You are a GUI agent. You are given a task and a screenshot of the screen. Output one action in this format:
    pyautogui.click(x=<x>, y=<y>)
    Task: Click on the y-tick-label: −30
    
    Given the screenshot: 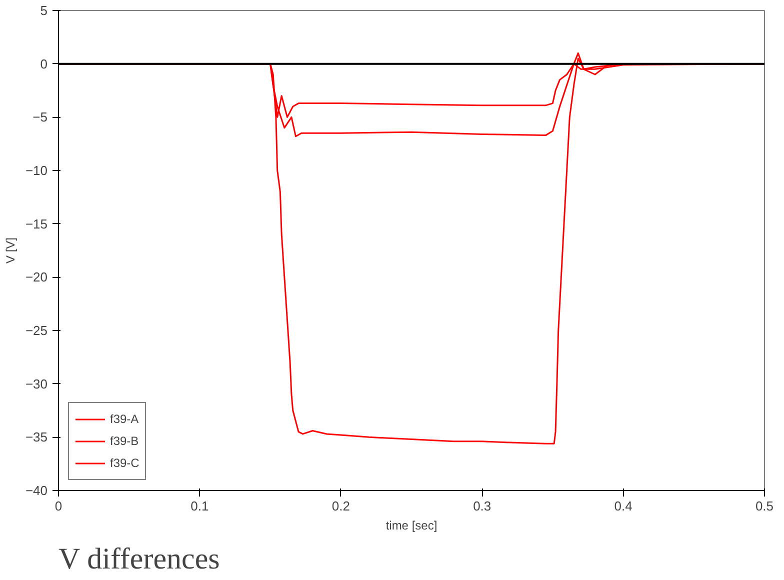 What is the action you would take?
    pyautogui.click(x=36, y=384)
    